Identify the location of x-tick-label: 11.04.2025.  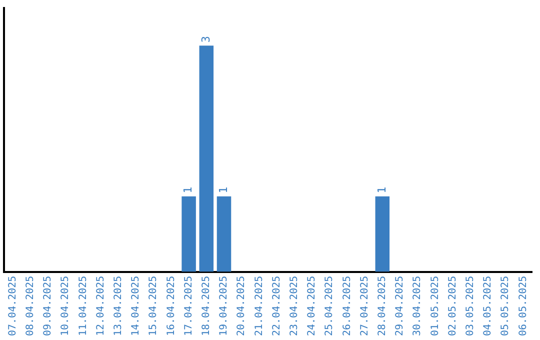
(83, 306).